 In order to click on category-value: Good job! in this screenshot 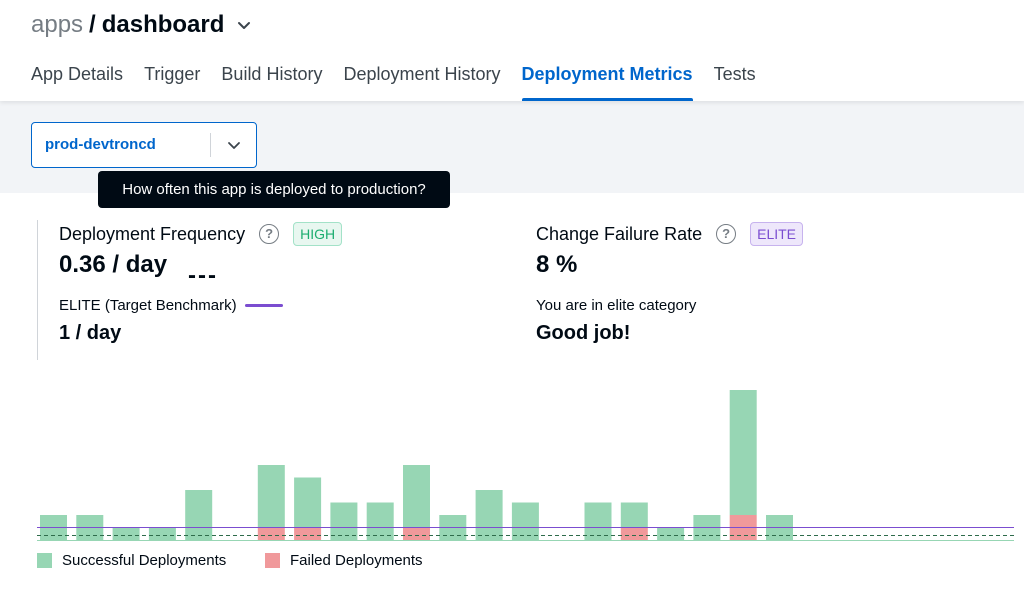, I will do `click(583, 333)`.